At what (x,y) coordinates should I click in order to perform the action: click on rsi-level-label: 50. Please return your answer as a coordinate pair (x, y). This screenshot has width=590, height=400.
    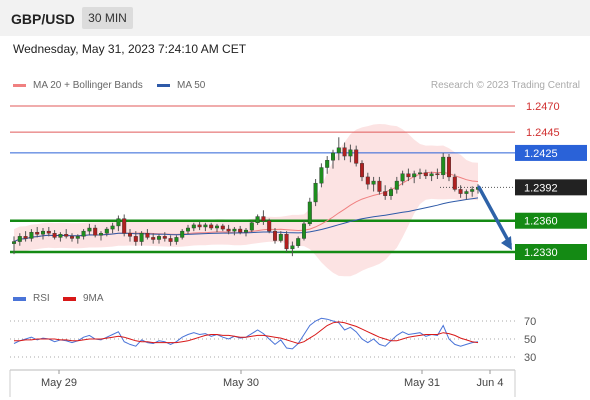
    Looking at the image, I should click on (530, 340).